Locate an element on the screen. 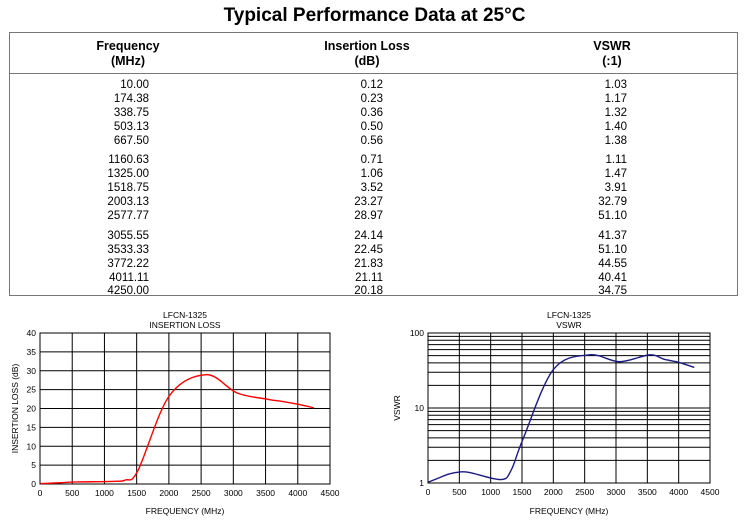 This screenshot has width=749, height=521. cell-insertion-loss: 28.97 is located at coordinates (368, 216).